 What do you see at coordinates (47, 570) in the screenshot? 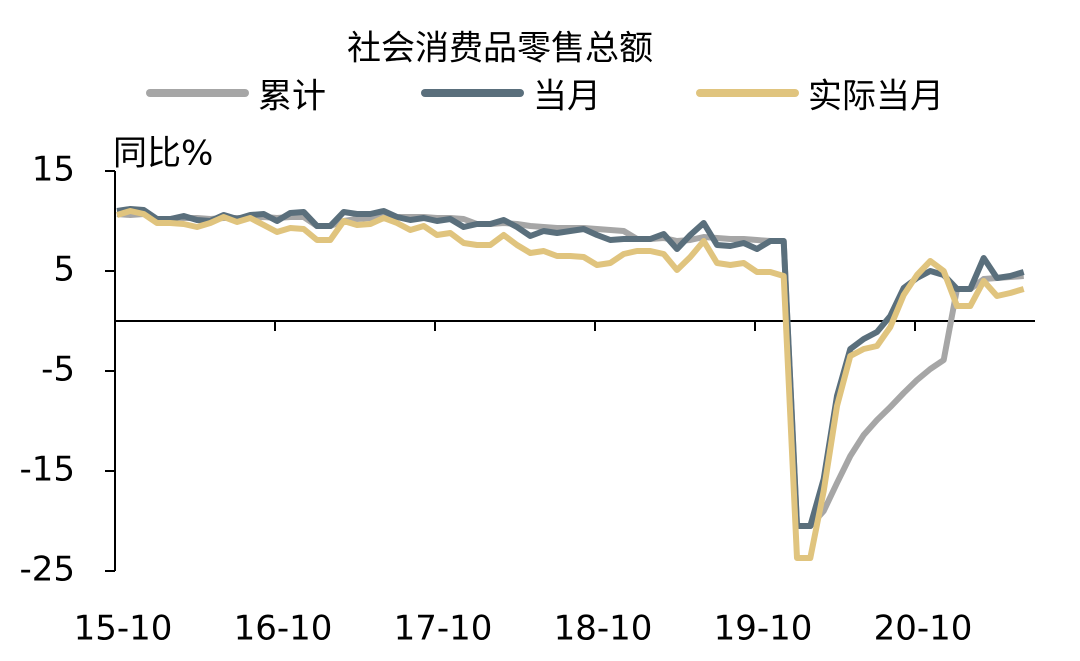
I see `y-tick-label: -25` at bounding box center [47, 570].